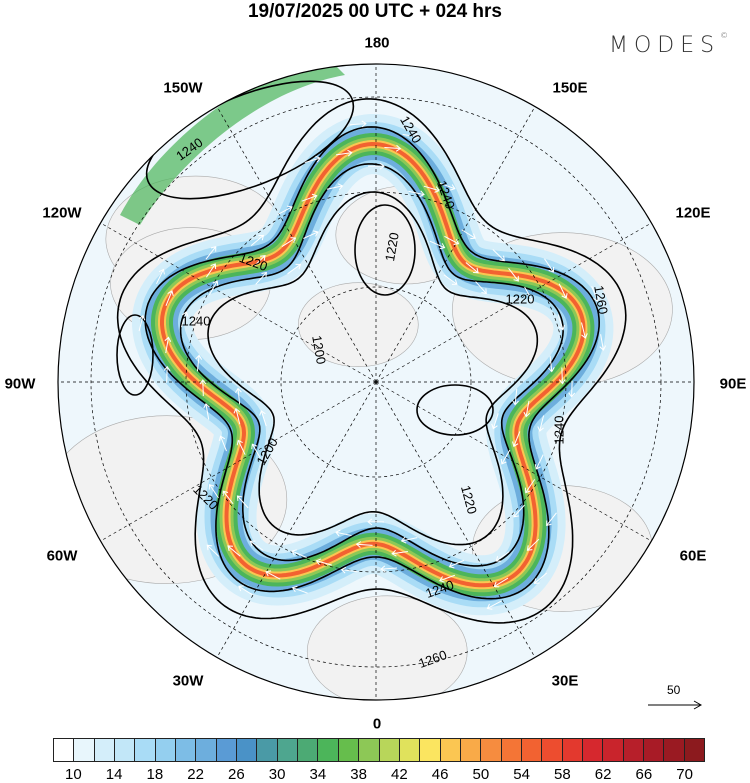 This screenshot has height=783, width=750. What do you see at coordinates (135, 355) in the screenshot?
I see `contour-line` at bounding box center [135, 355].